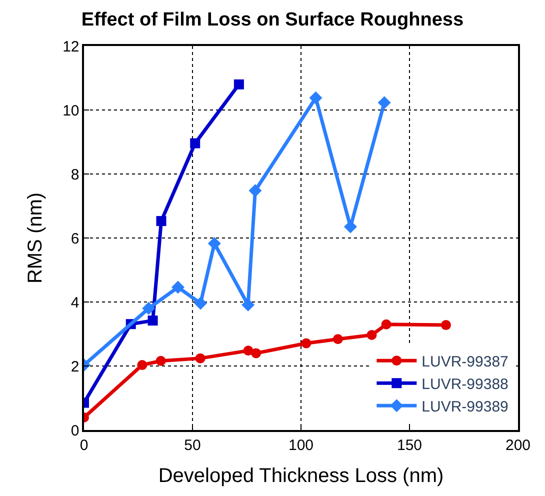 The image size is (545, 496). I want to click on x-tick-label: 50, so click(192, 445).